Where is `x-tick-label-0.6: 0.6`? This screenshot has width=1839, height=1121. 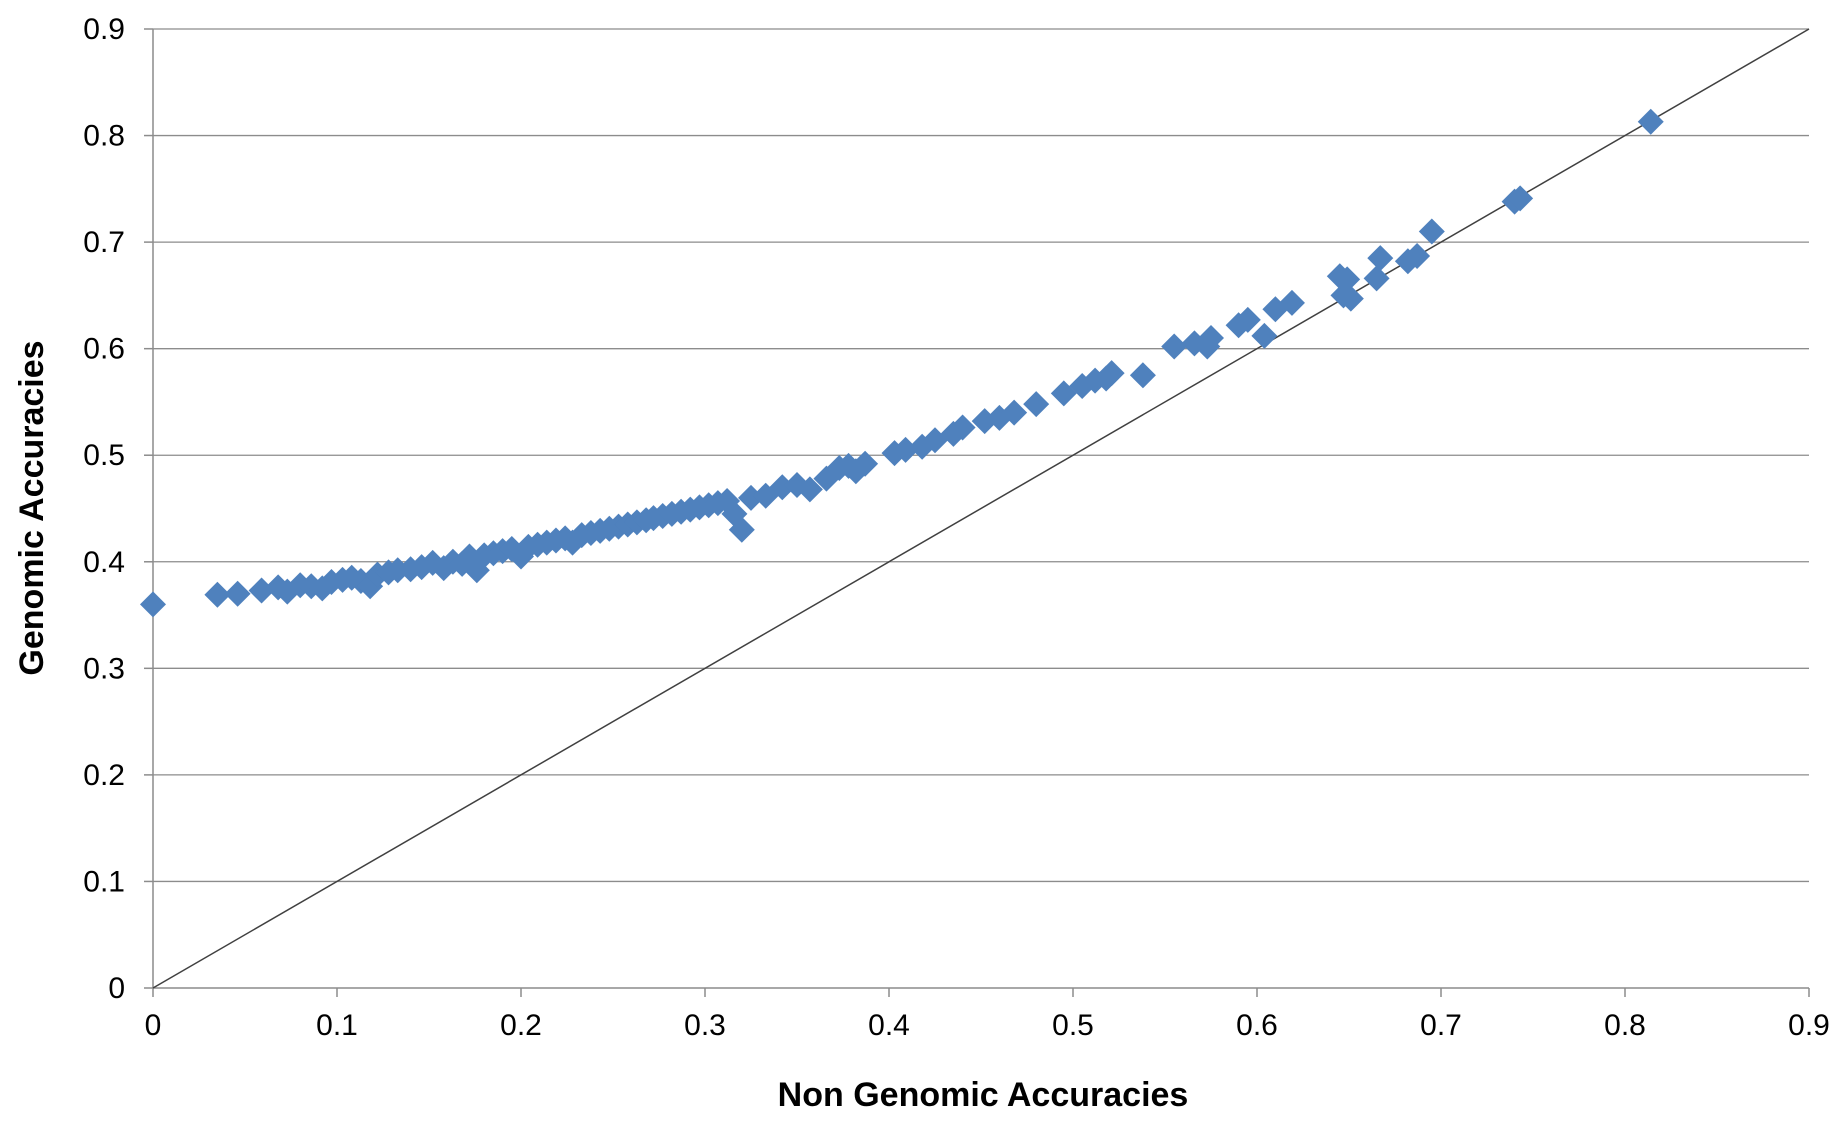
x-tick-label-0.6: 0.6 is located at coordinates (1257, 1025).